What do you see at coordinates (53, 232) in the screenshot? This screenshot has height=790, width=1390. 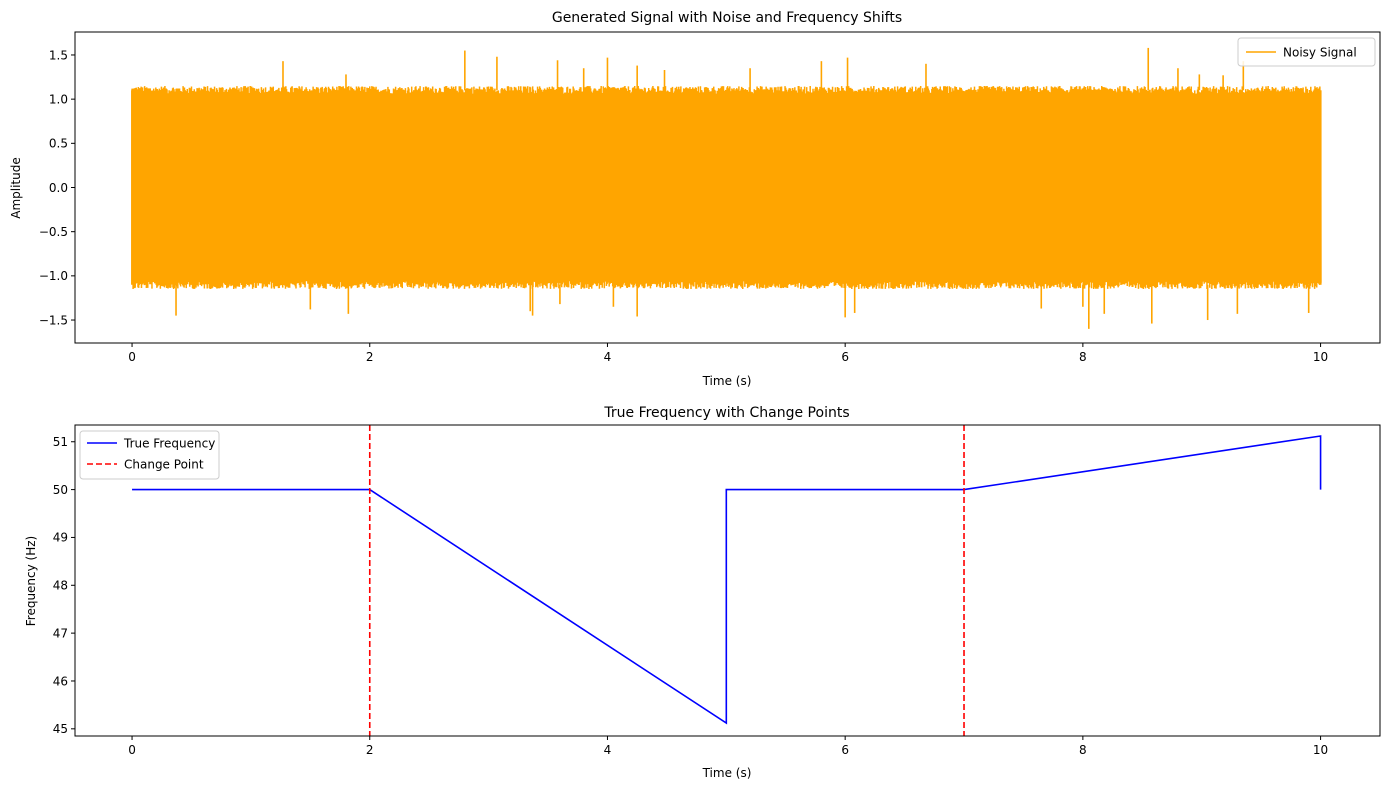 I see `signal-y-tick-label: −0.5` at bounding box center [53, 232].